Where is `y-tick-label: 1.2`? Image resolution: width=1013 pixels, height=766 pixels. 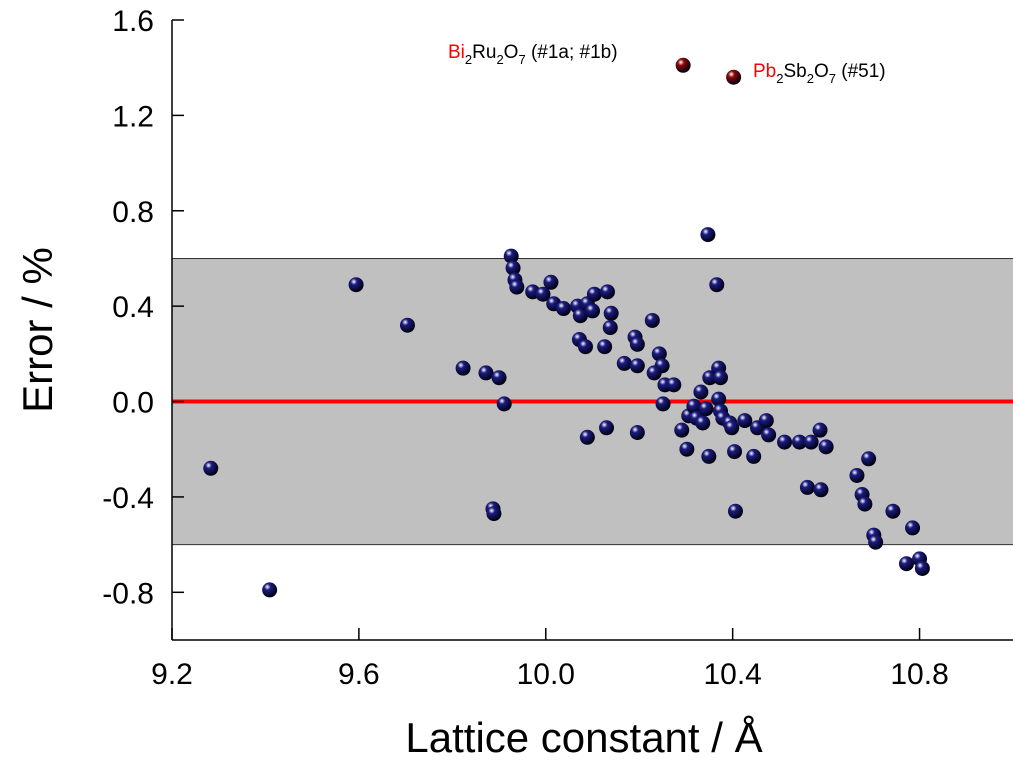
y-tick-label: 1.2 is located at coordinates (133, 116).